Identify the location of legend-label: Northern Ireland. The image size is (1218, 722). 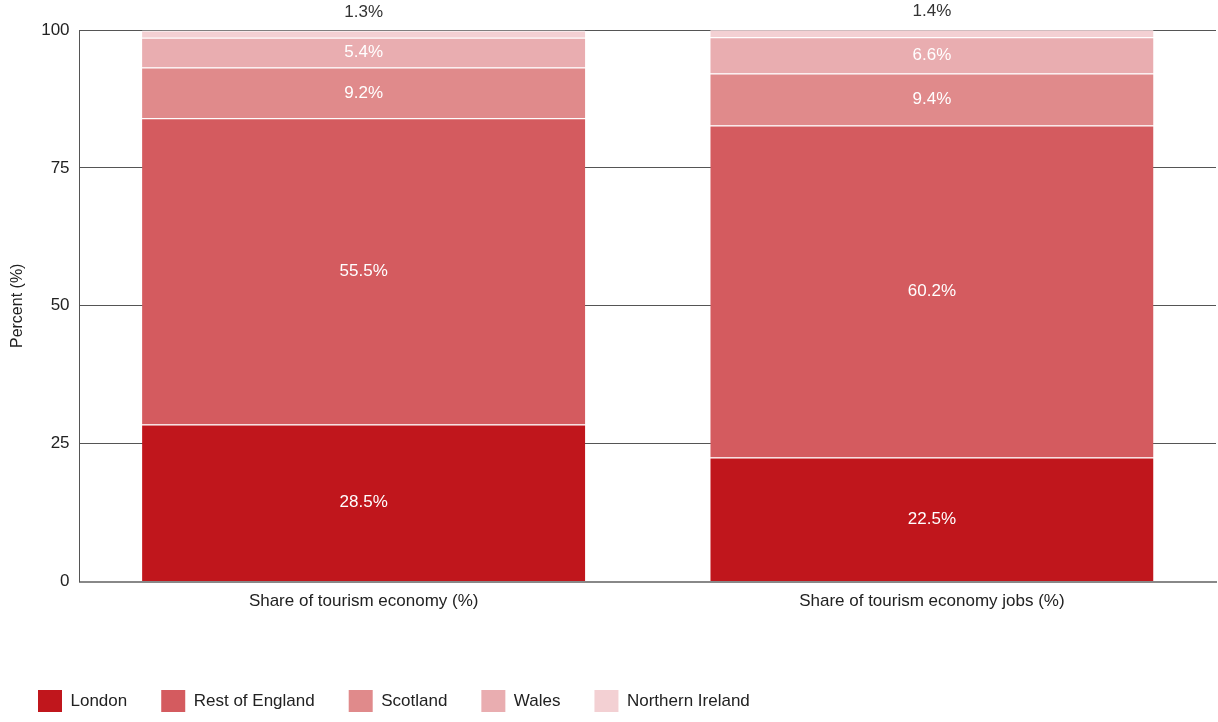
(688, 700).